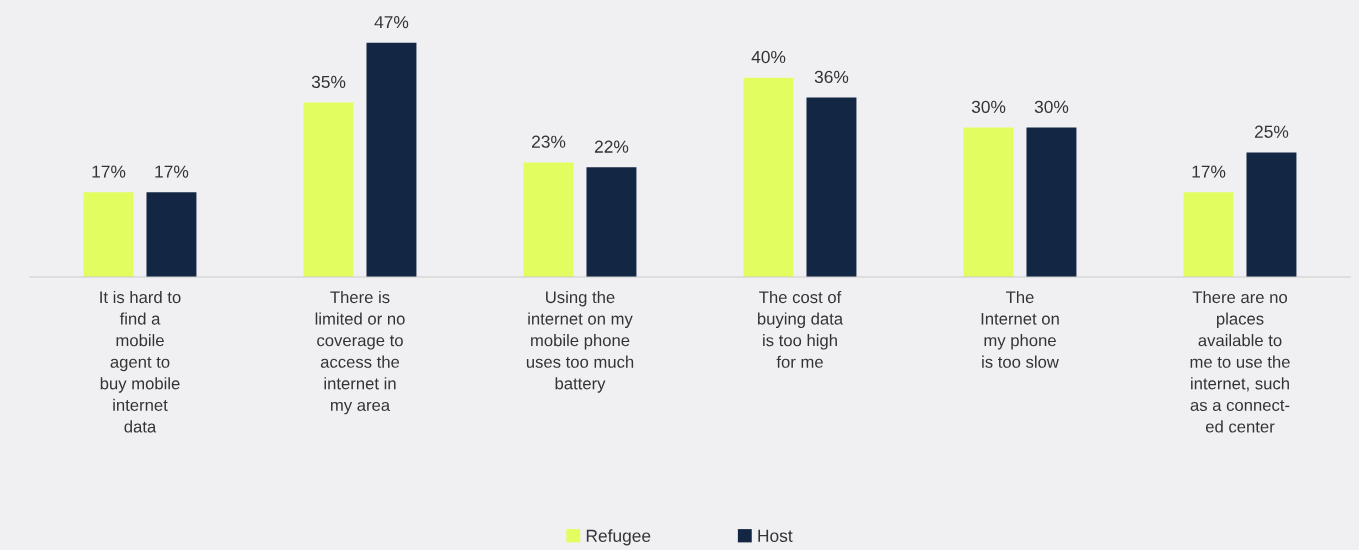  Describe the element at coordinates (580, 341) in the screenshot. I see `x-tick-label: Using the internet on my mobile phone uses too much battery` at that location.